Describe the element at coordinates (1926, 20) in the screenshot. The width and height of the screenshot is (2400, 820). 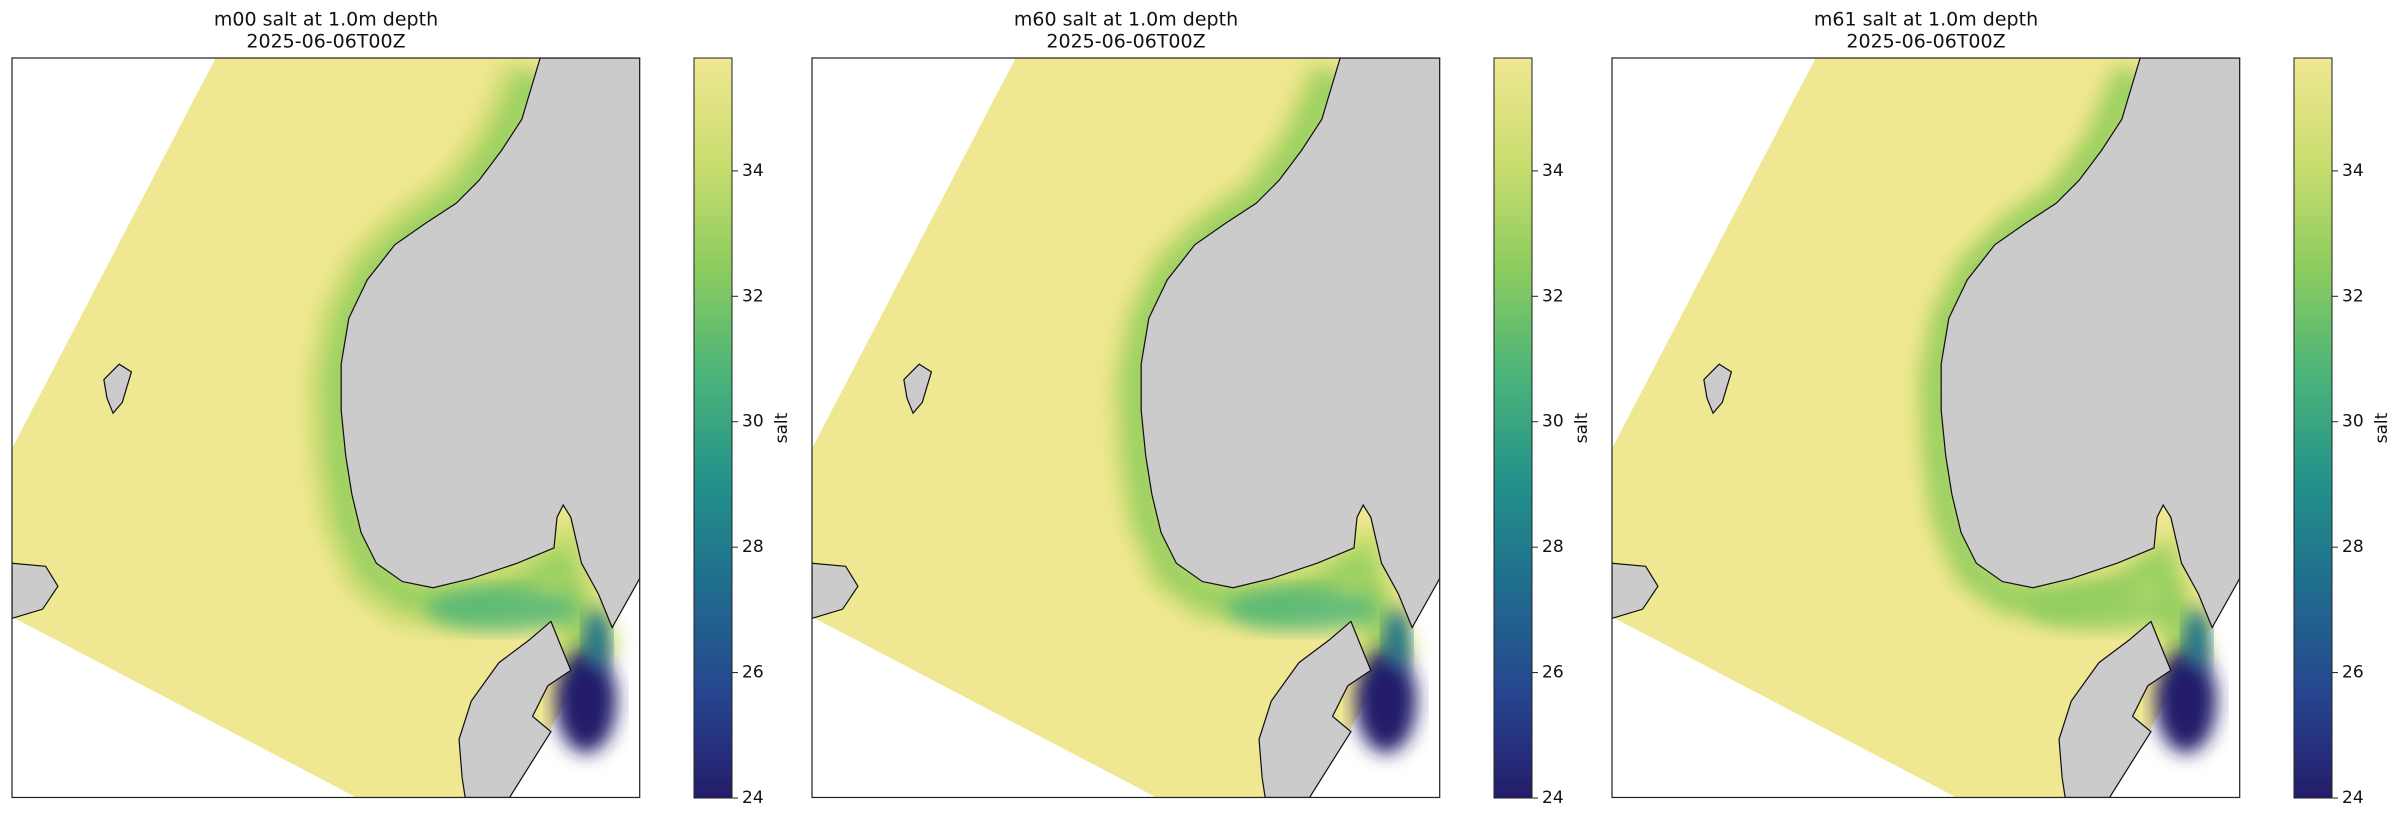
I see `panel-title: m61 salt at 1.0m depth` at that location.